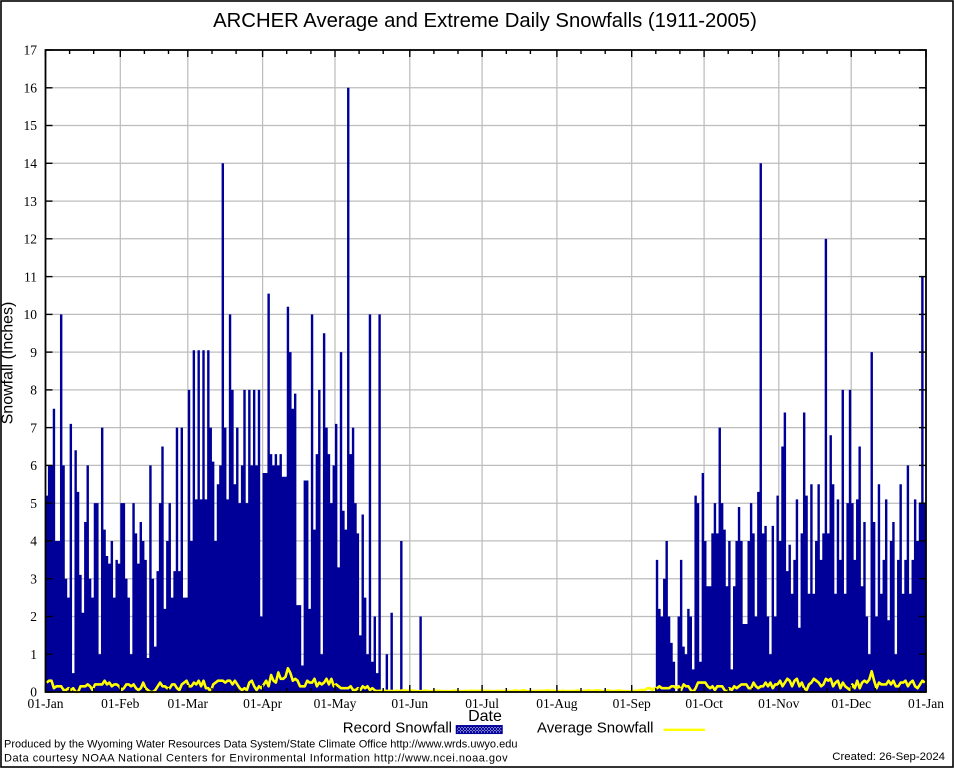 This screenshot has height=768, width=954. Describe the element at coordinates (33, 465) in the screenshot. I see `svg-text: 6` at that location.